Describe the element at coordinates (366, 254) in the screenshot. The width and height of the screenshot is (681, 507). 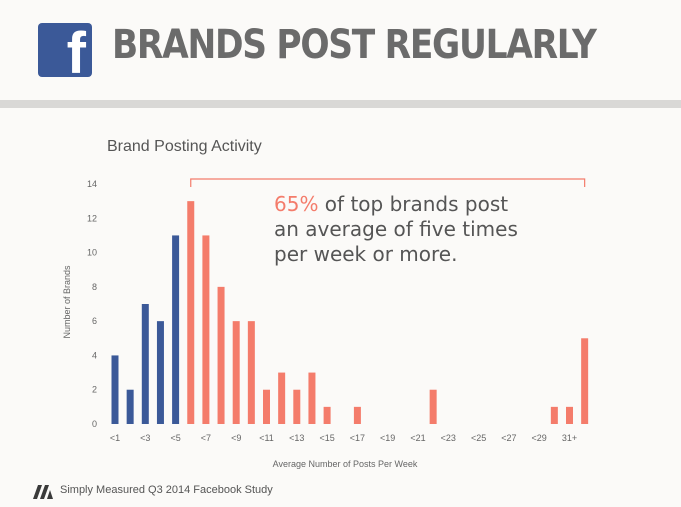
I see `callout-line-3: per week or more.` at that location.